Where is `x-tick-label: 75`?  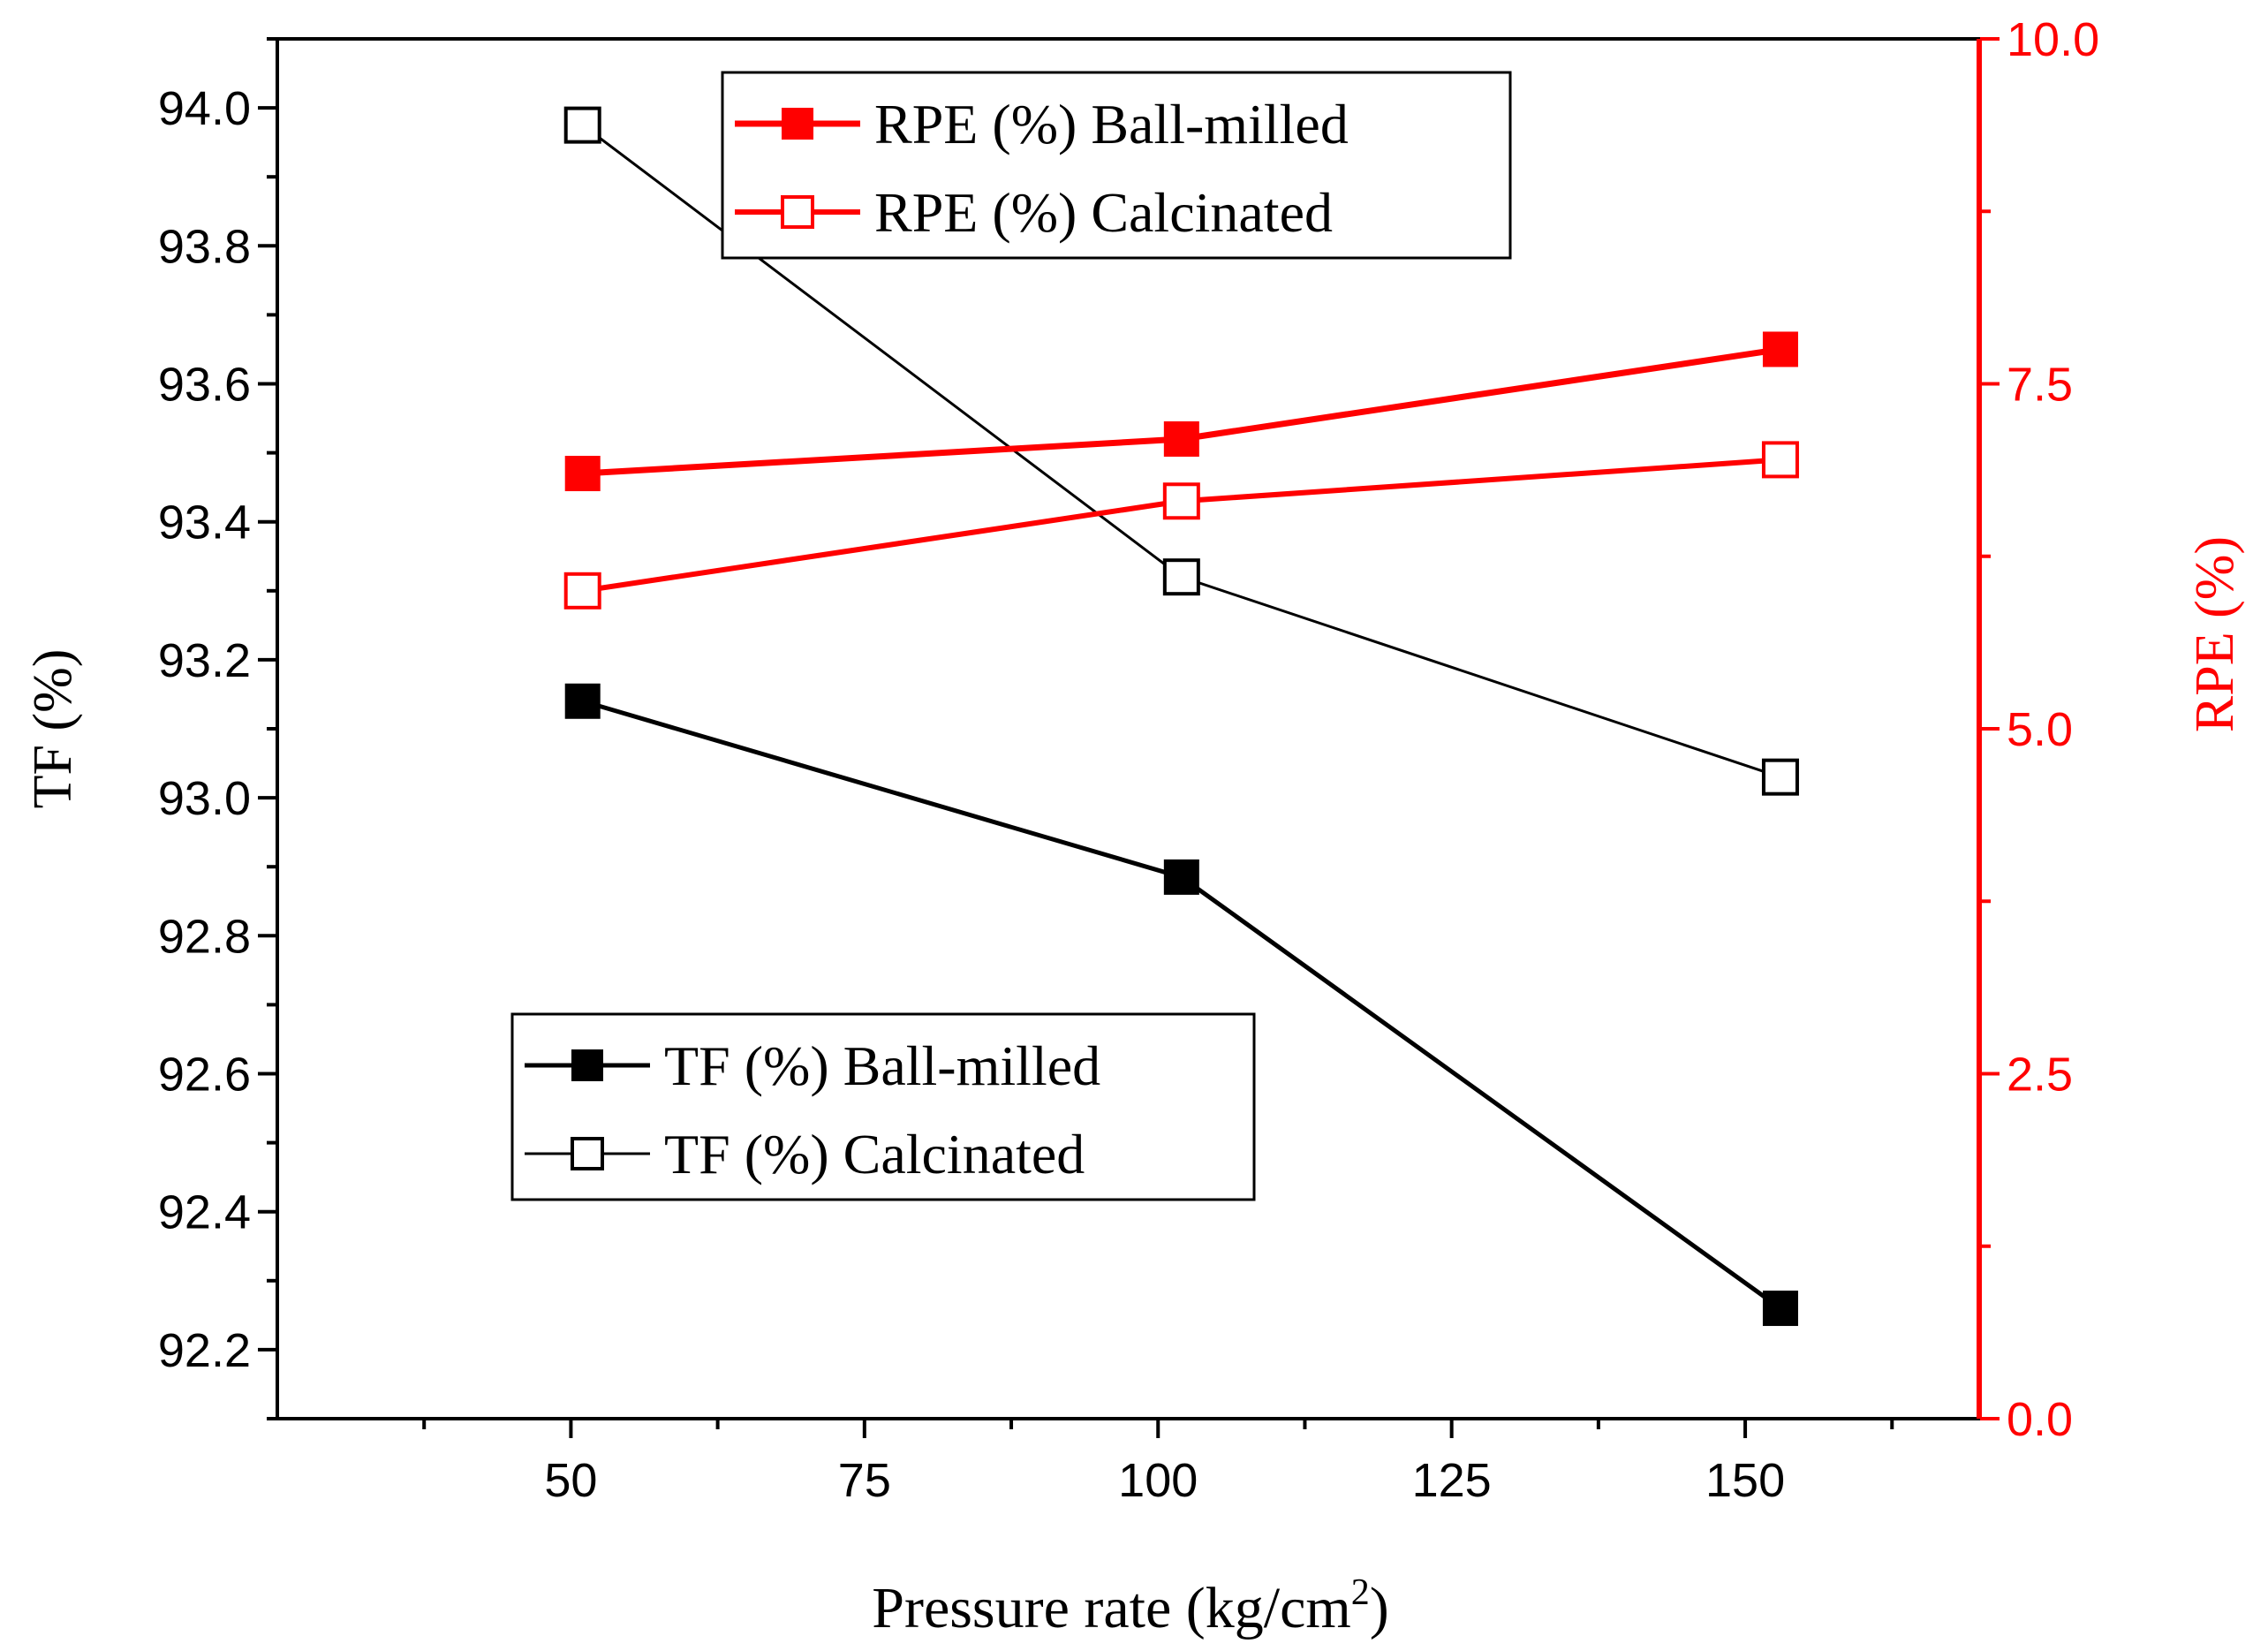
x-tick-label: 75 is located at coordinates (864, 1480).